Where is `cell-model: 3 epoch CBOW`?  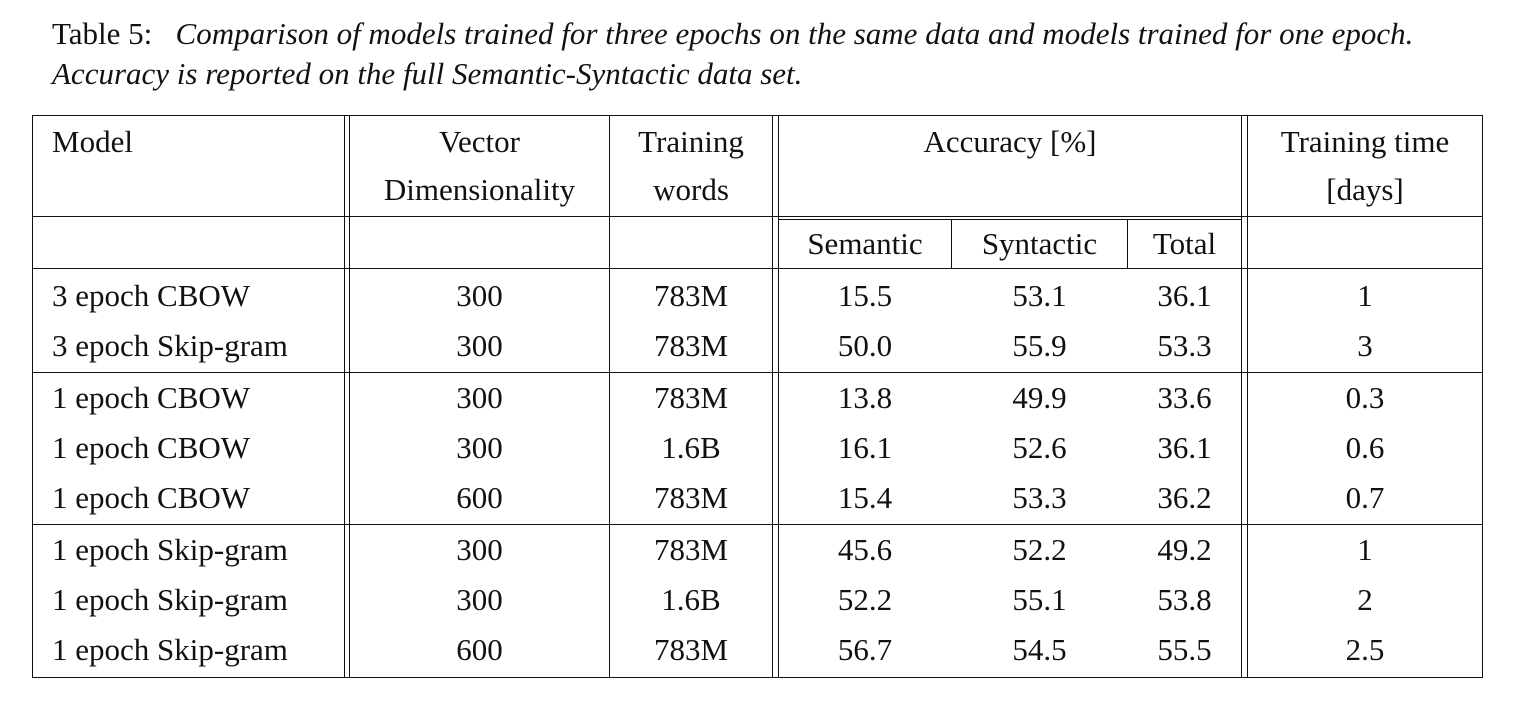
cell-model: 3 epoch CBOW is located at coordinates (151, 295).